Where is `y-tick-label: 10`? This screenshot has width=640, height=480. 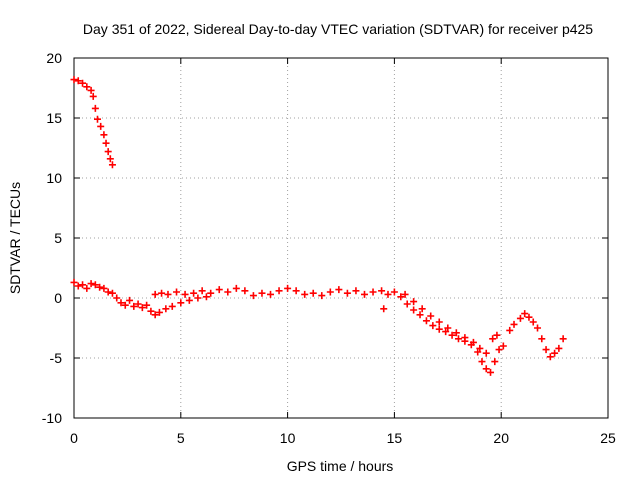
y-tick-label: 10 is located at coordinates (54, 178).